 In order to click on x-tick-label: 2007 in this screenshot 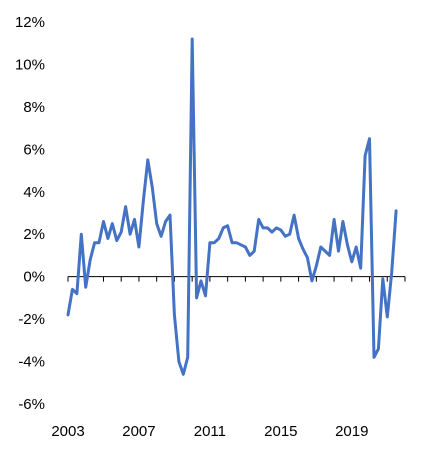, I will do `click(138, 431)`.